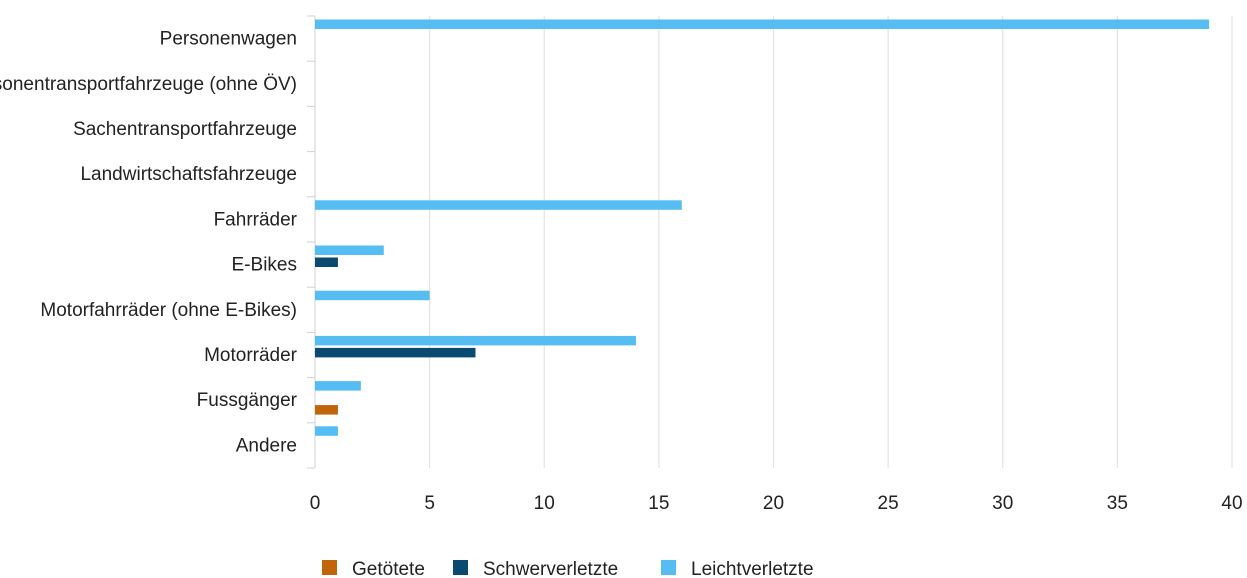 This screenshot has width=1247, height=578. Describe the element at coordinates (256, 219) in the screenshot. I see `category-label: Fahrräder` at that location.